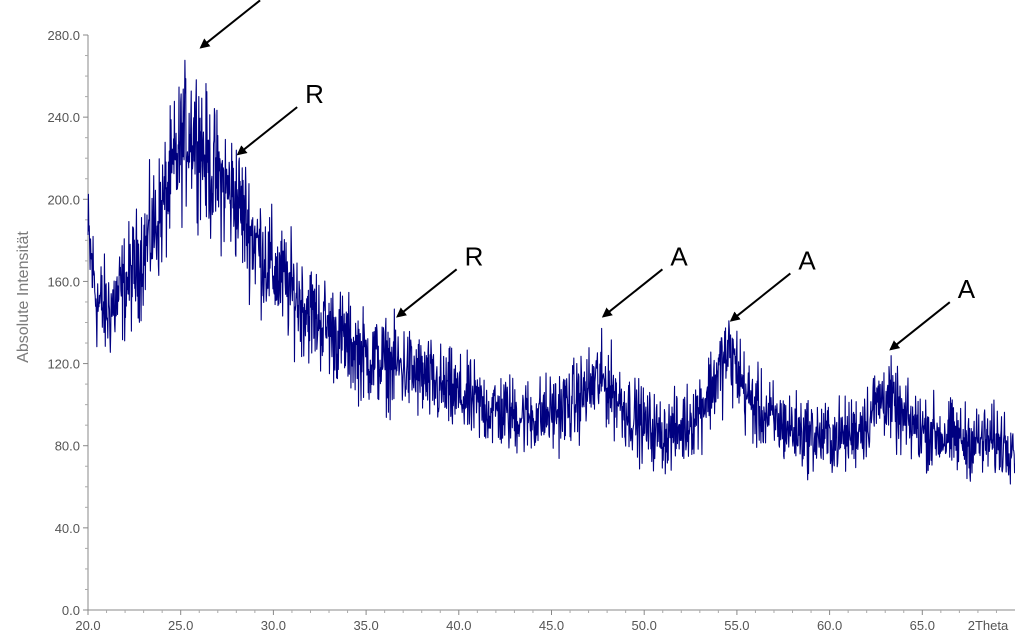  Describe the element at coordinates (988, 625) in the screenshot. I see `x-axis-title: 2Theta` at that location.